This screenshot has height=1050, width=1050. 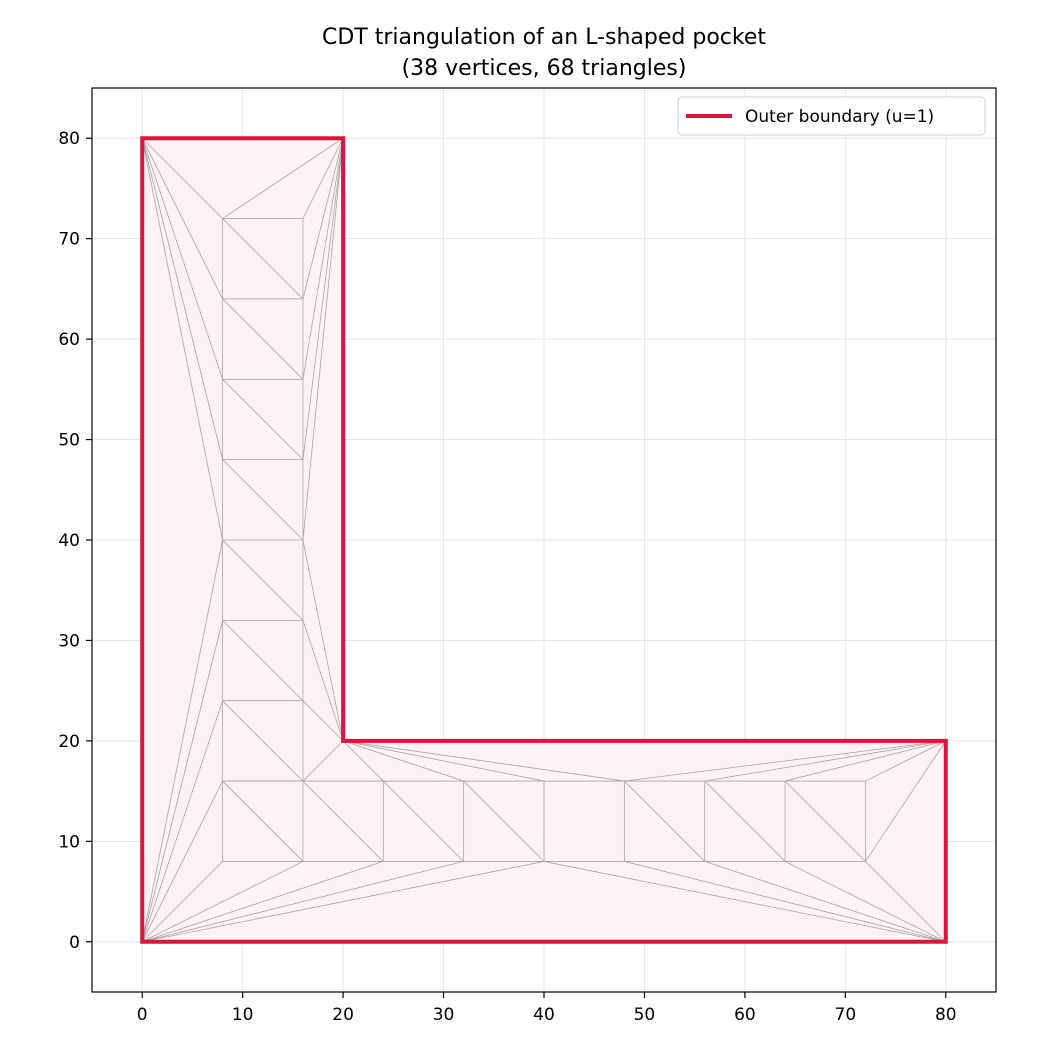 What do you see at coordinates (69, 240) in the screenshot?
I see `y-tick-label: 70` at bounding box center [69, 240].